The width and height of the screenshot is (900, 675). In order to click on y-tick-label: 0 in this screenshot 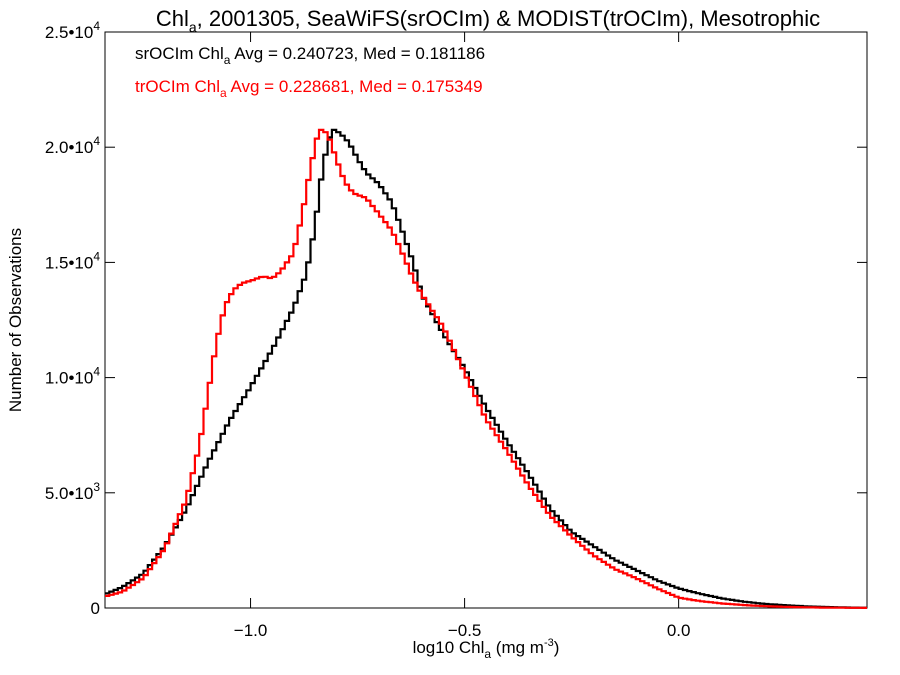, I will do `click(95, 608)`.